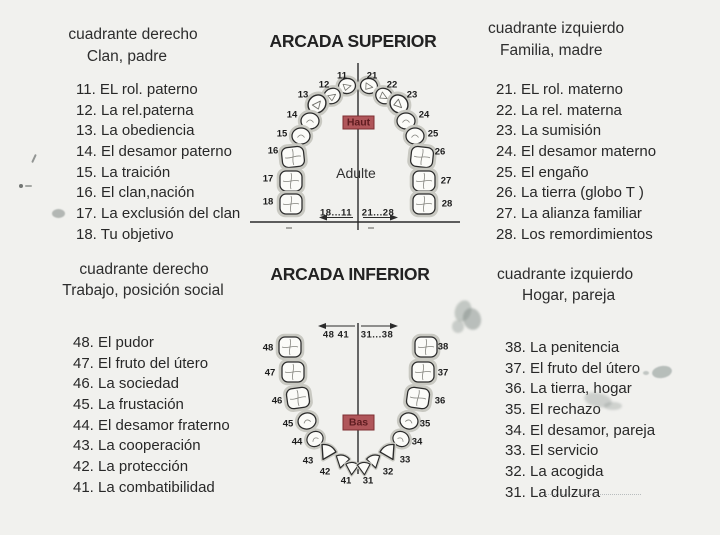 The height and width of the screenshot is (535, 720). I want to click on list-item: 15. La traición, so click(123, 172).